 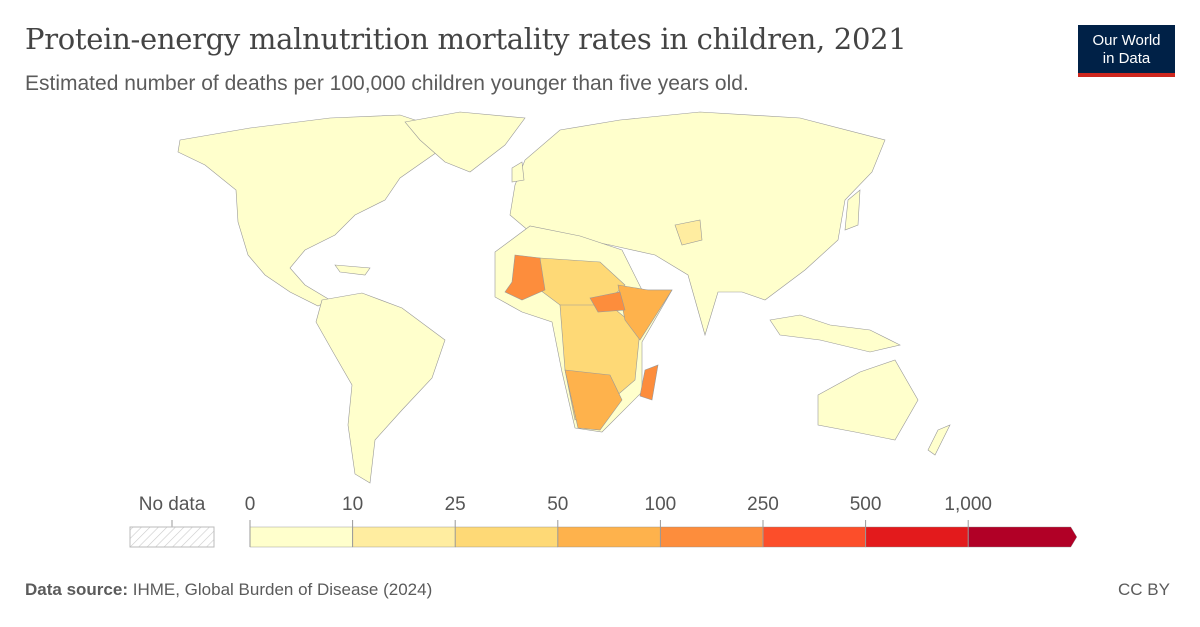 I want to click on legend-bar, so click(x=603, y=534).